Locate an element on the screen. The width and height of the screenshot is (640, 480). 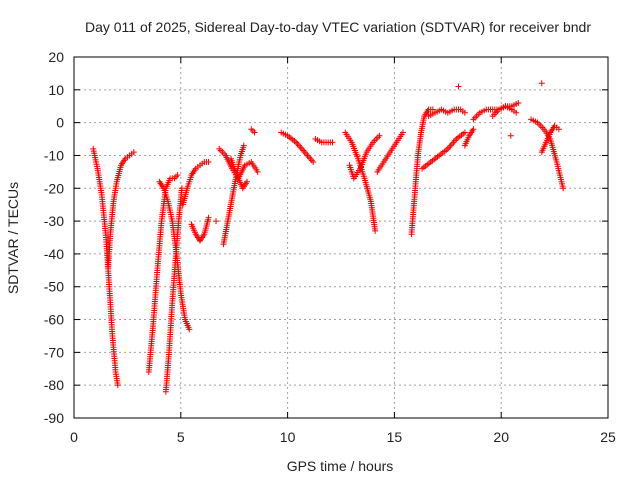
y-tick-label: -30 is located at coordinates (54, 221).